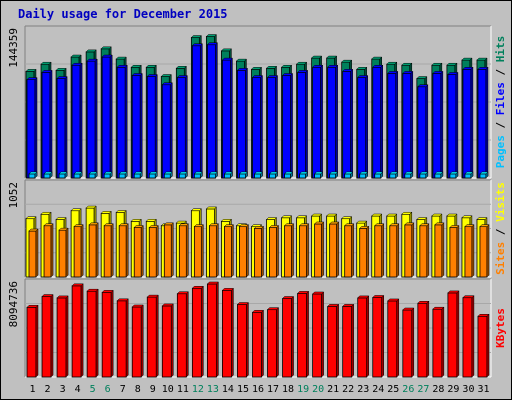 Image resolution: width=512 pixels, height=400 pixels. What do you see at coordinates (13, 304) in the screenshot?
I see `y-max-label: 8094736` at bounding box center [13, 304].